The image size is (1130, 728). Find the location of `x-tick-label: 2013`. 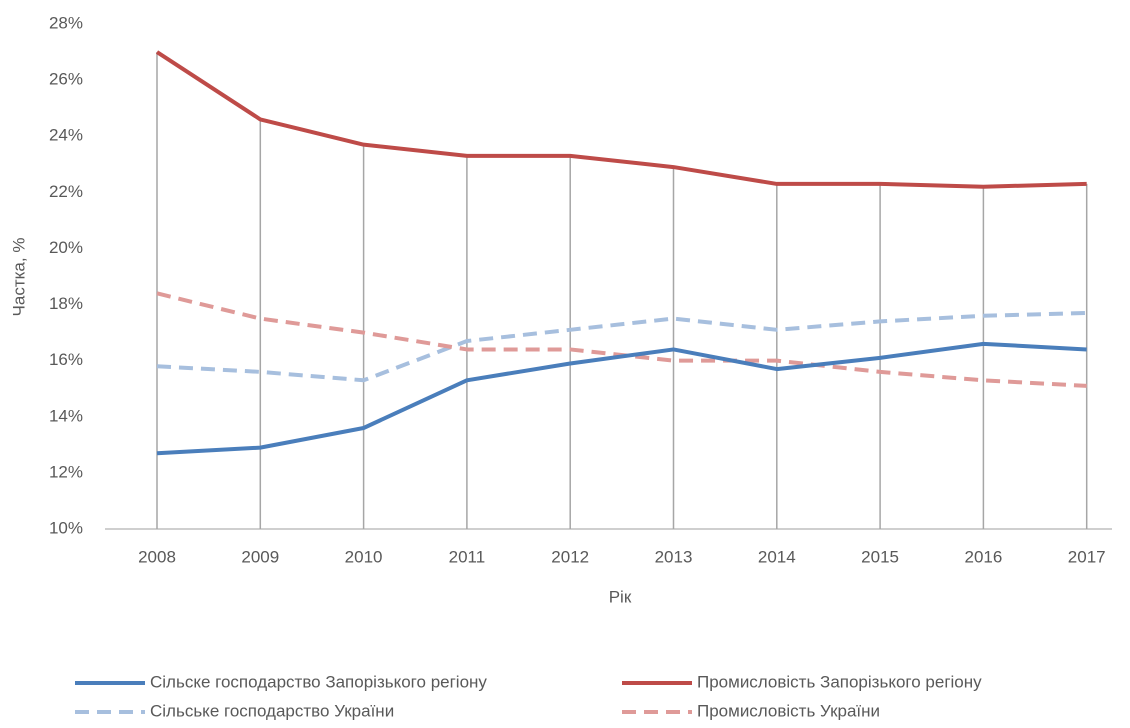

x-tick-label: 2013 is located at coordinates (674, 556).